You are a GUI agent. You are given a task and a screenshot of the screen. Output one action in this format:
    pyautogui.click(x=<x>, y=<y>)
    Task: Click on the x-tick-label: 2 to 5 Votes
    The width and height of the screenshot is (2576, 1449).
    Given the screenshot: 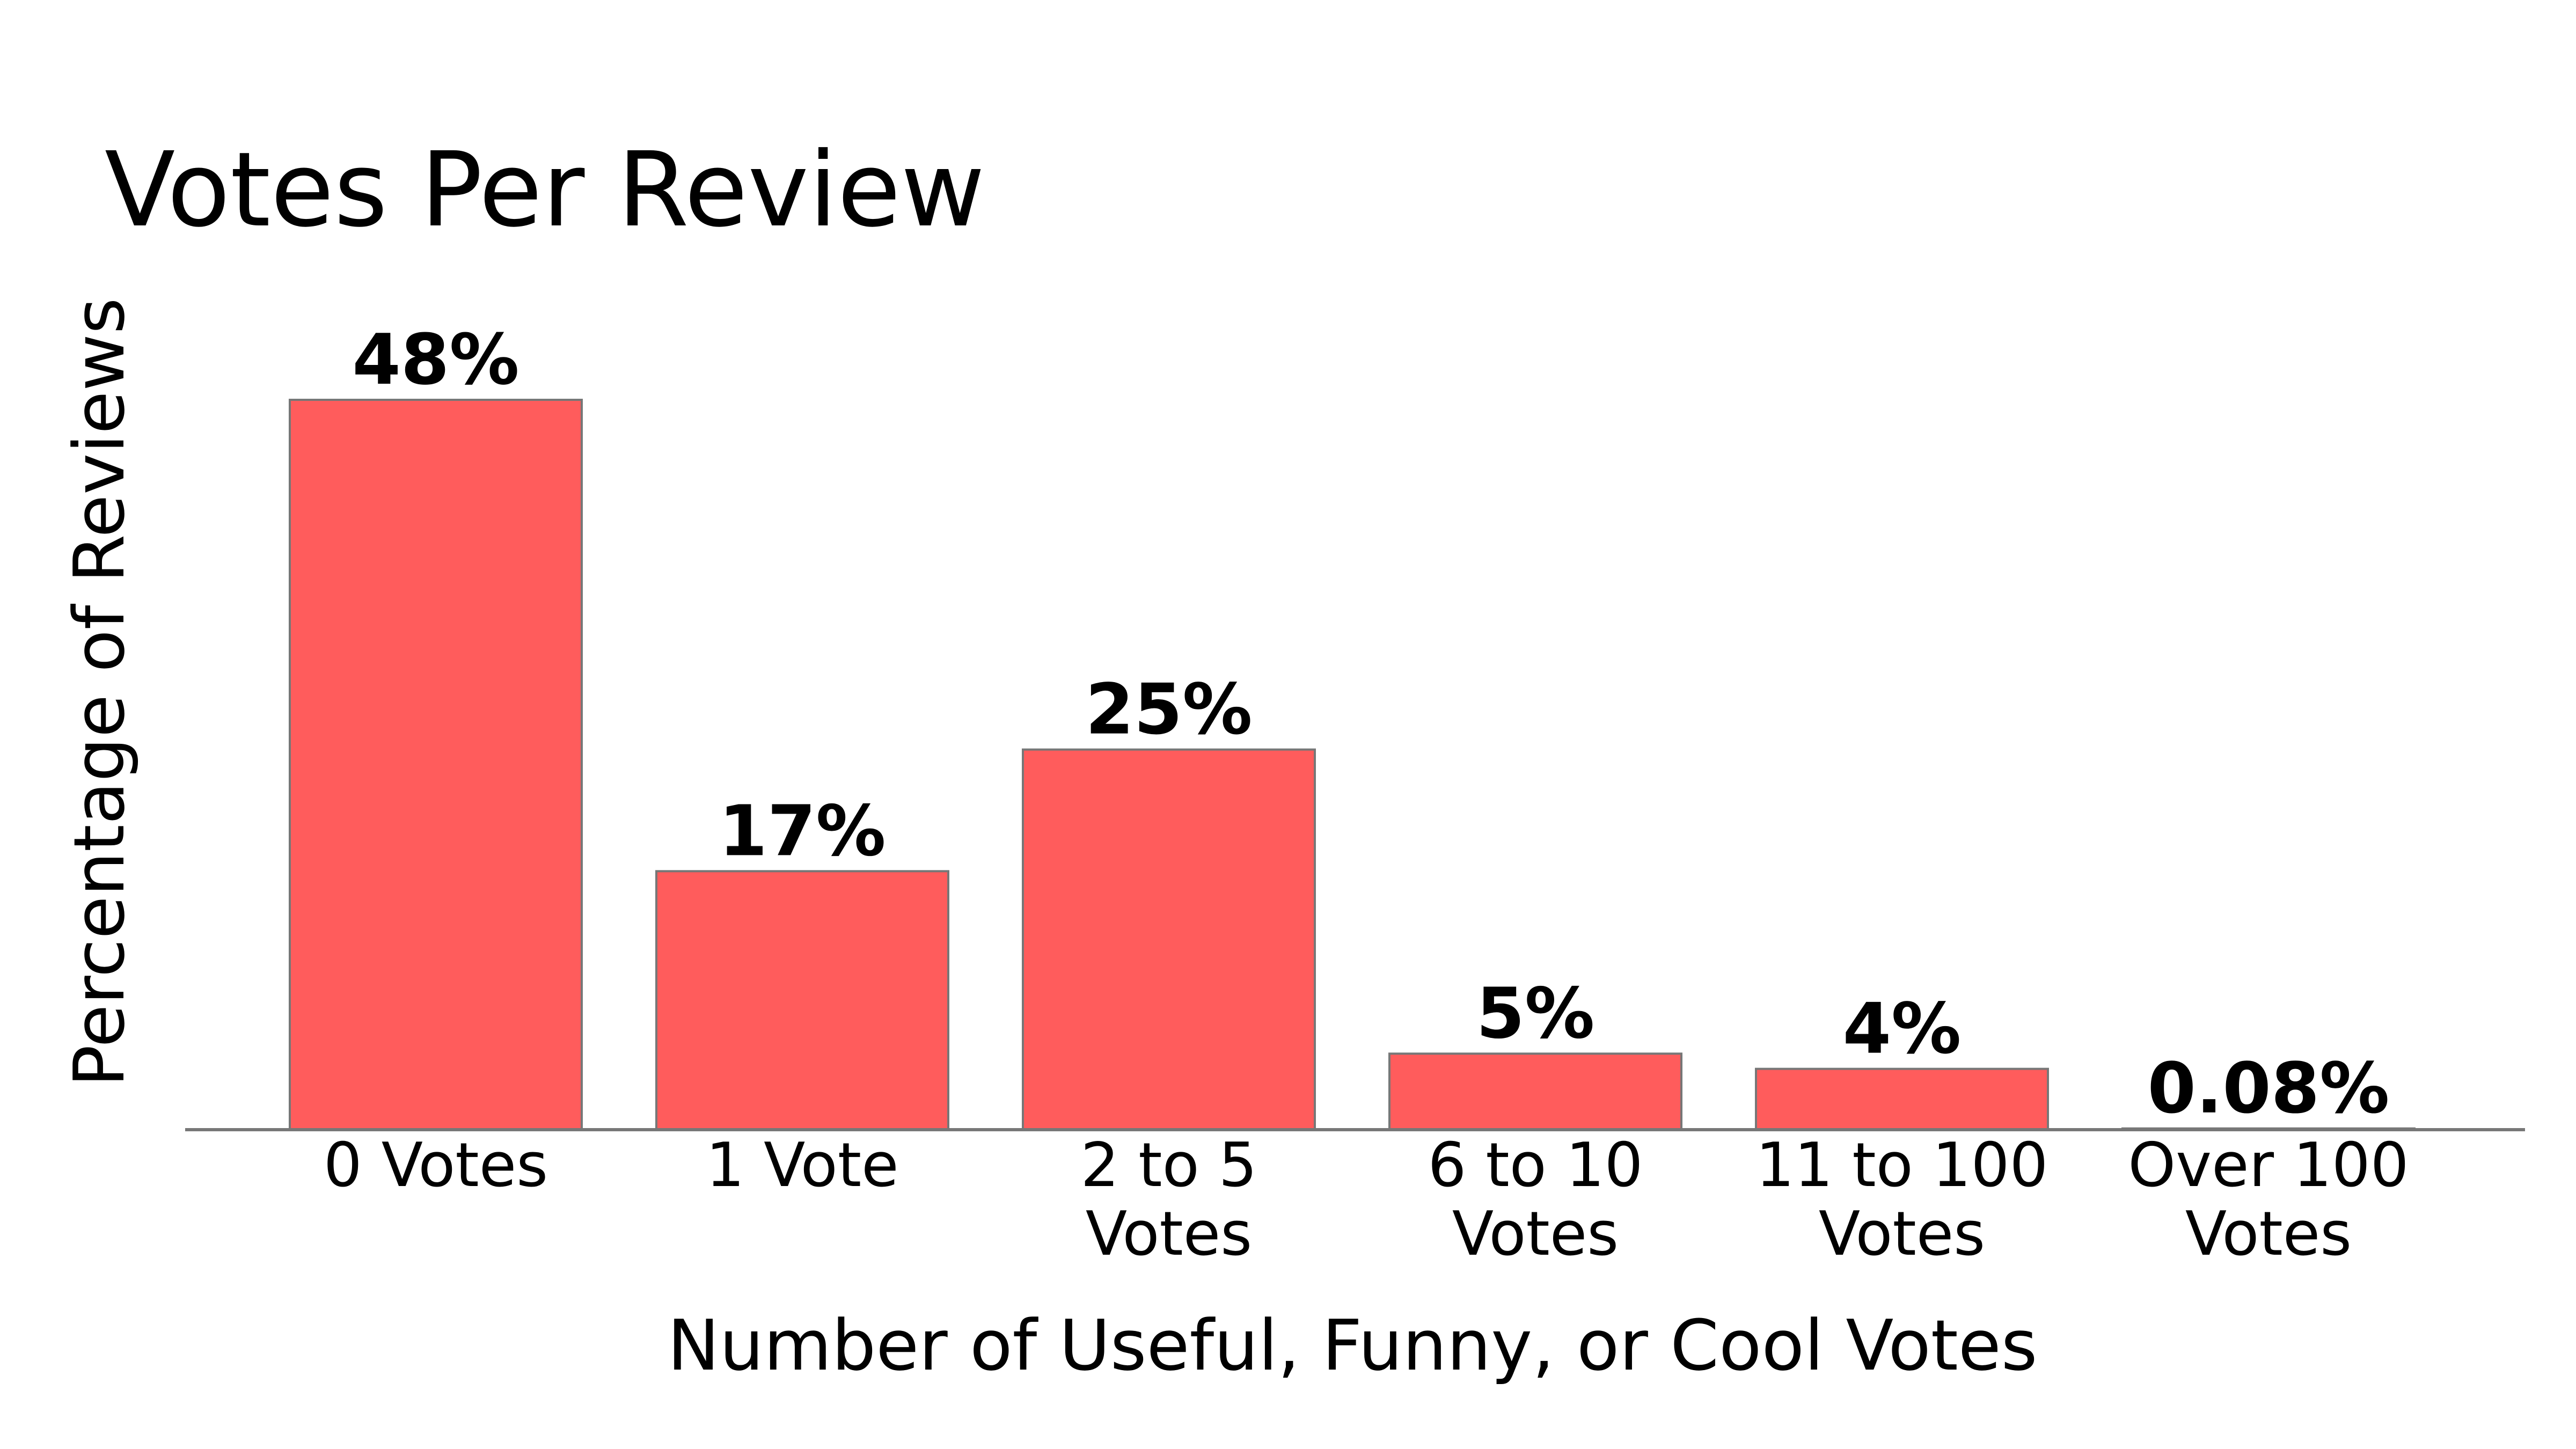 What is the action you would take?
    pyautogui.click(x=1168, y=1199)
    